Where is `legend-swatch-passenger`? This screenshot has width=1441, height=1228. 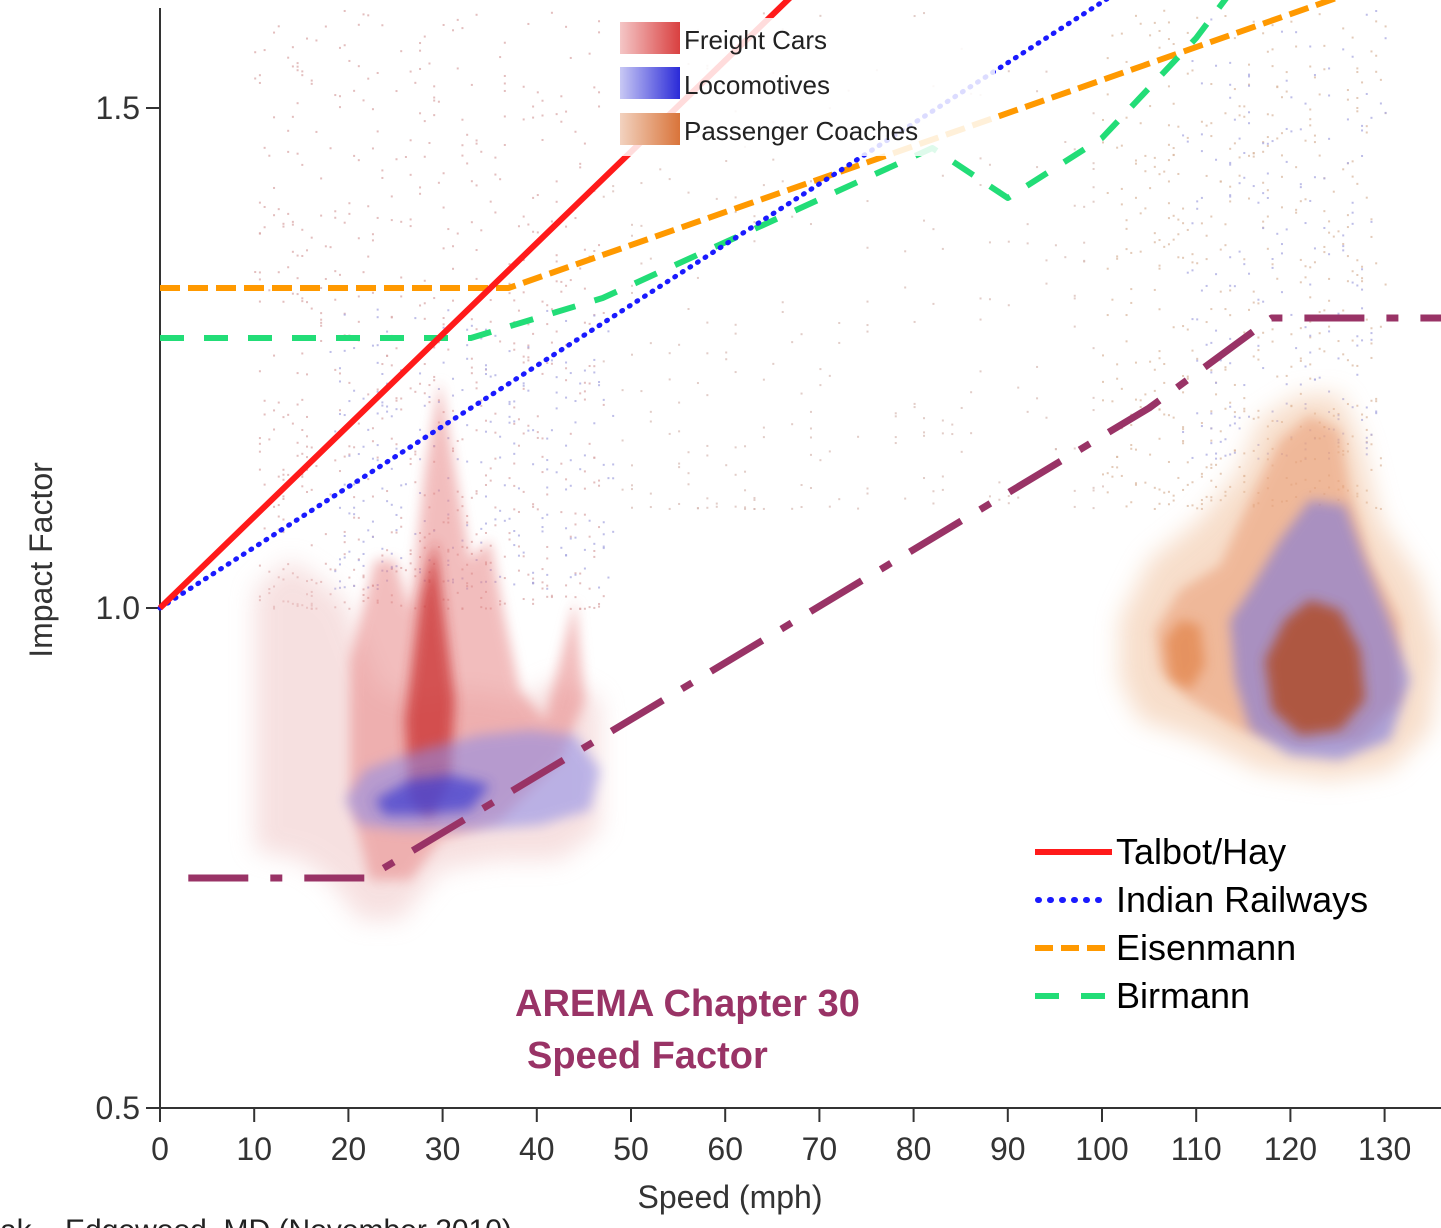 legend-swatch-passenger is located at coordinates (650, 129).